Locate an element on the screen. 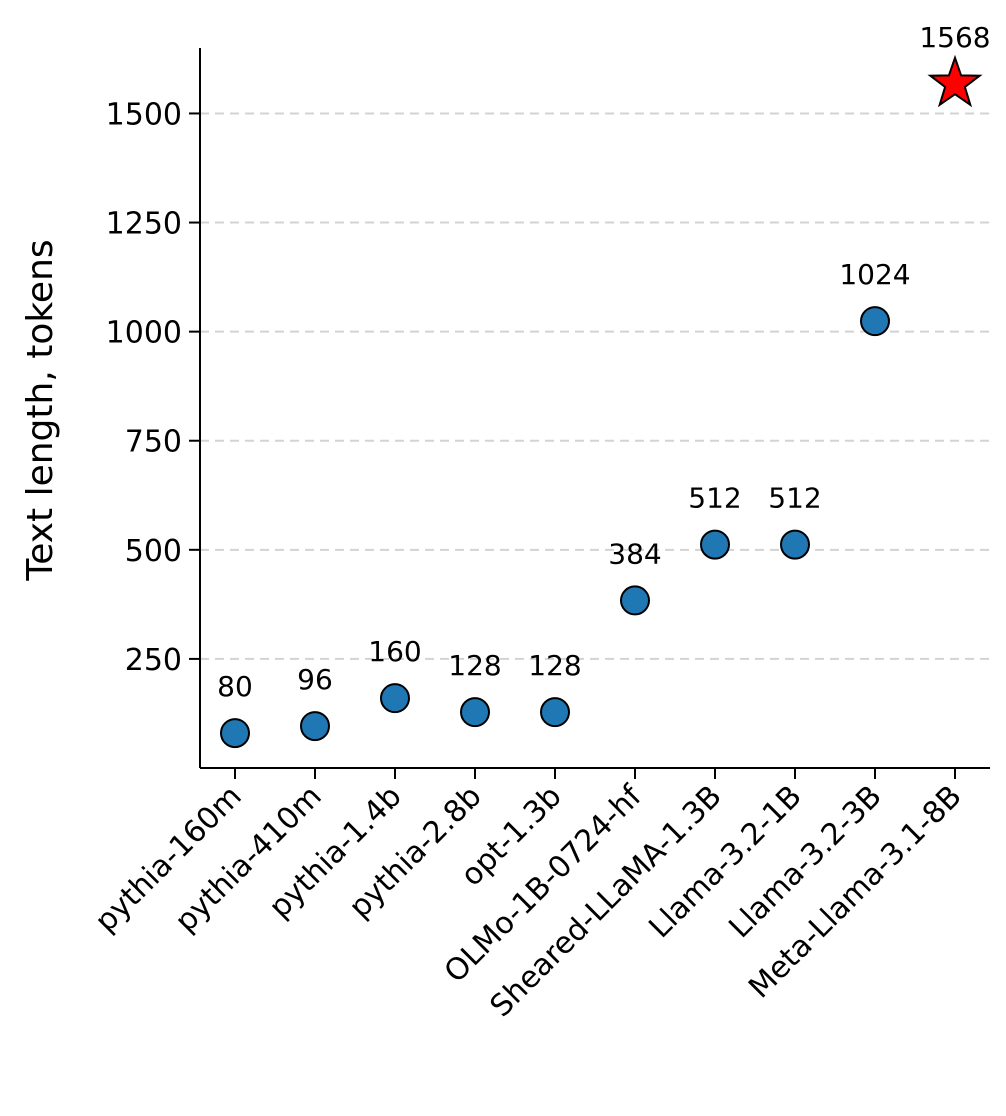 This screenshot has width=1006, height=1116. data-label: 80 is located at coordinates (235, 686).